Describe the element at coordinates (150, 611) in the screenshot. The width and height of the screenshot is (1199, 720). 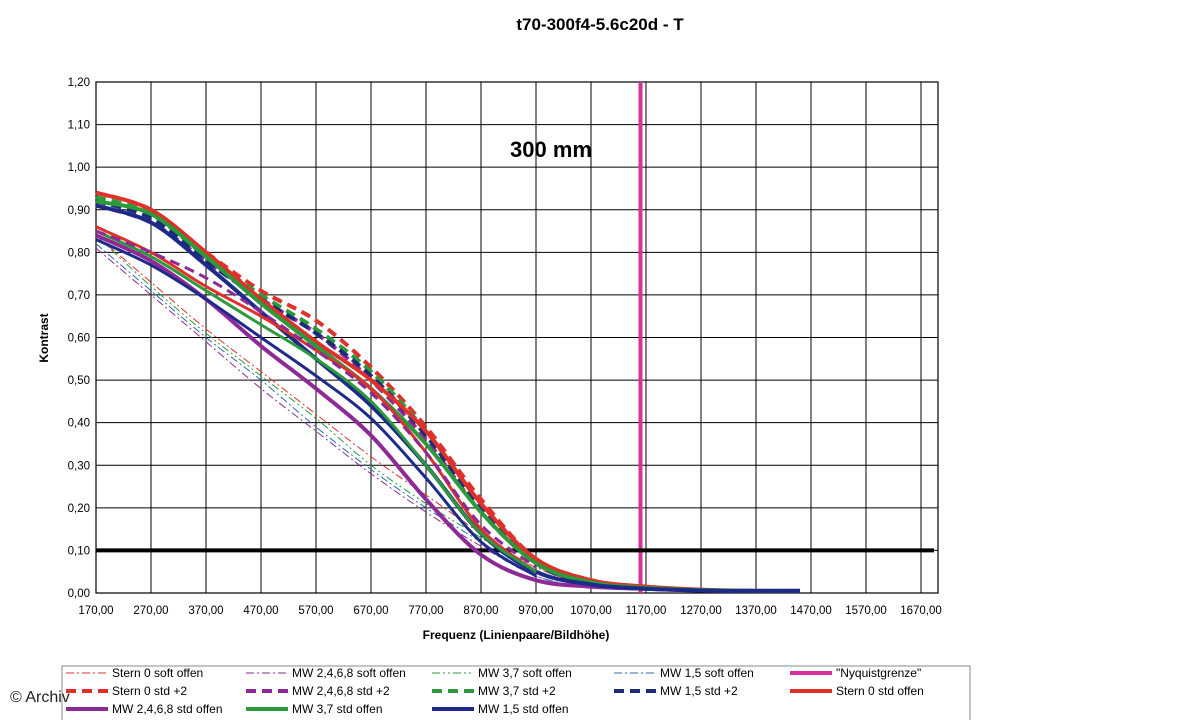
I see `x-tick-label: 270,00` at that location.